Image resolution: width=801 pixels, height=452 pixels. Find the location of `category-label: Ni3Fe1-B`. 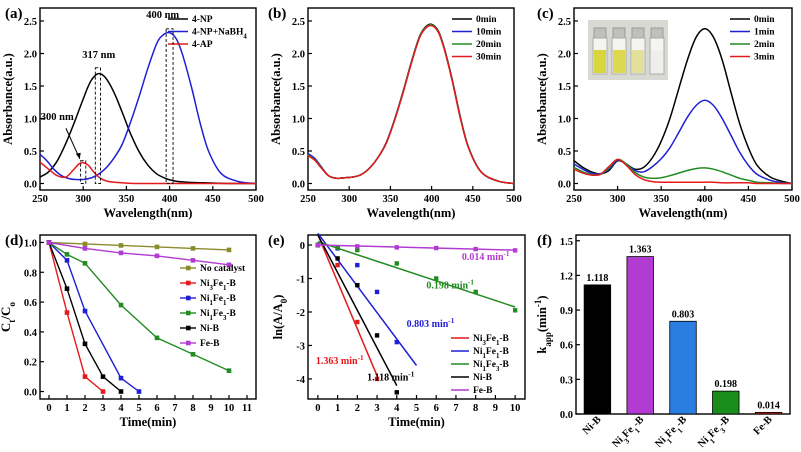

category-label: Ni3Fe1-B is located at coordinates (630, 430).